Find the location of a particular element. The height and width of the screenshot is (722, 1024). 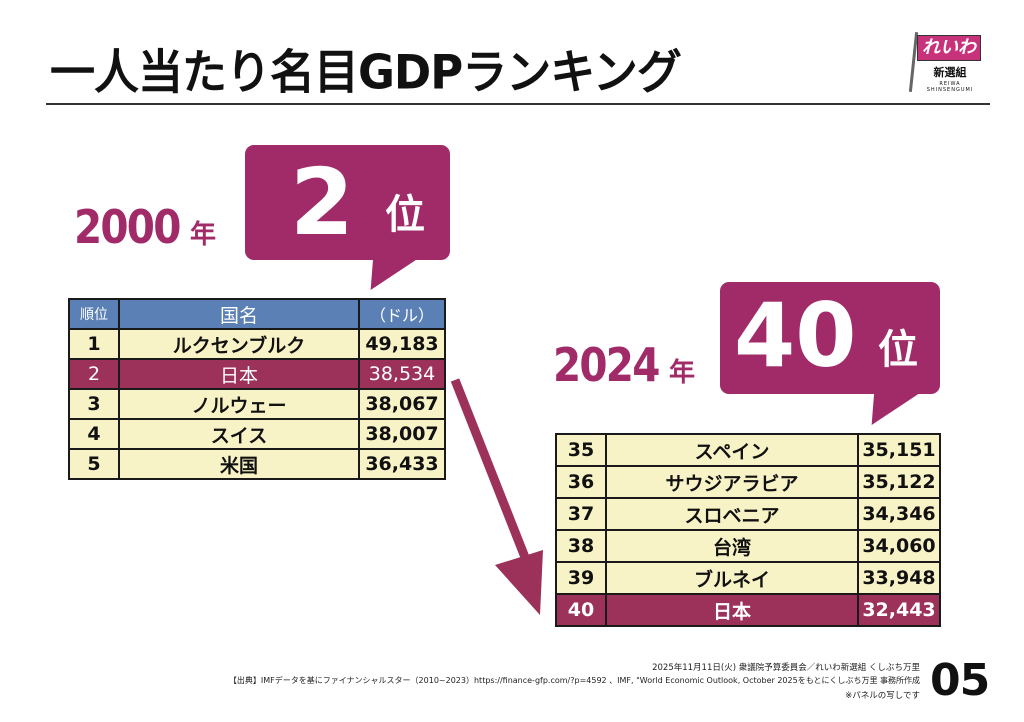

table-row: 37 スロベニア 34,346 is located at coordinates (748, 514).